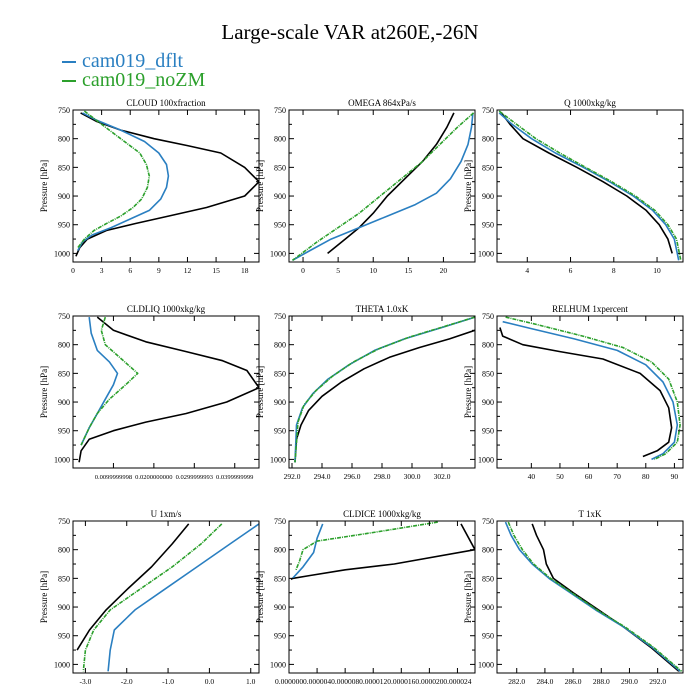  I want to click on x-tick-label: 290.0, so click(629, 681).